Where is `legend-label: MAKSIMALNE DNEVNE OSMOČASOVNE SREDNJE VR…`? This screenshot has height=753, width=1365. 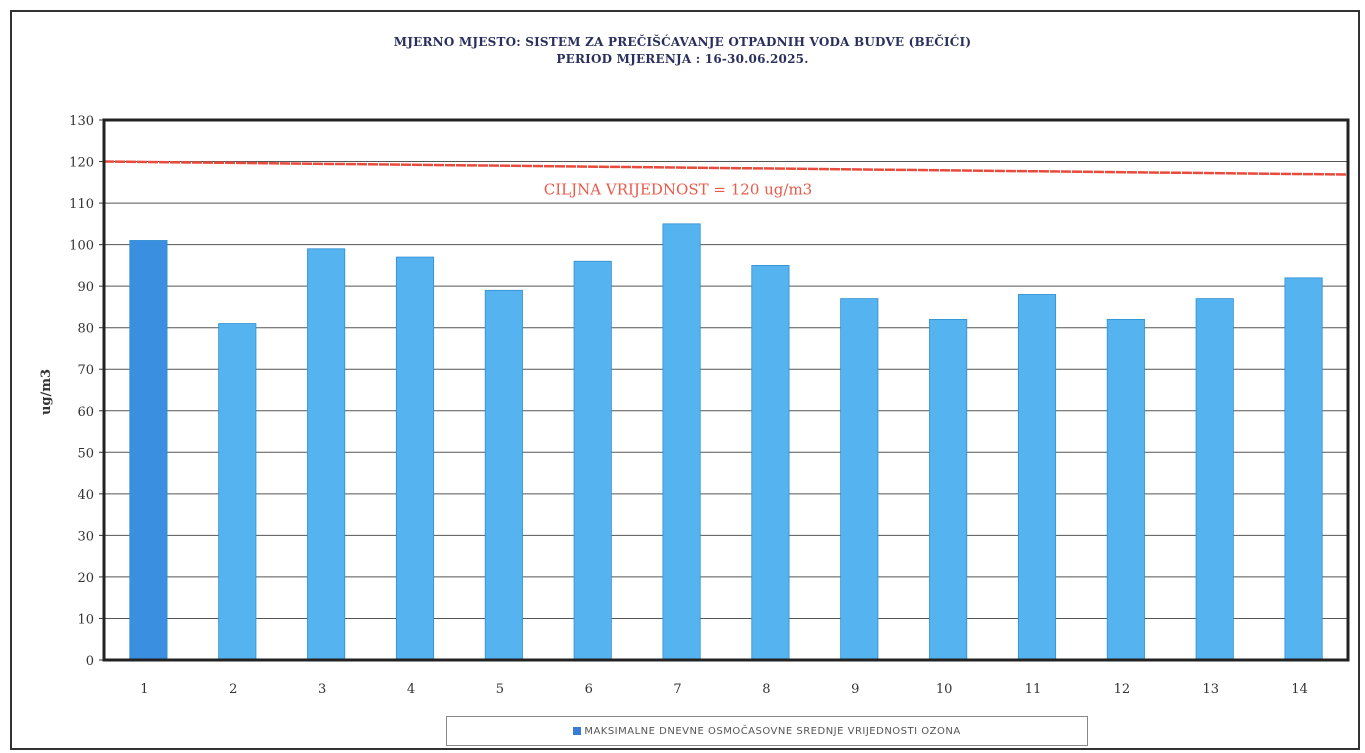
legend-label: MAKSIMALNE DNEVNE OSMOČASOVNE SREDNJE VR… is located at coordinates (772, 731).